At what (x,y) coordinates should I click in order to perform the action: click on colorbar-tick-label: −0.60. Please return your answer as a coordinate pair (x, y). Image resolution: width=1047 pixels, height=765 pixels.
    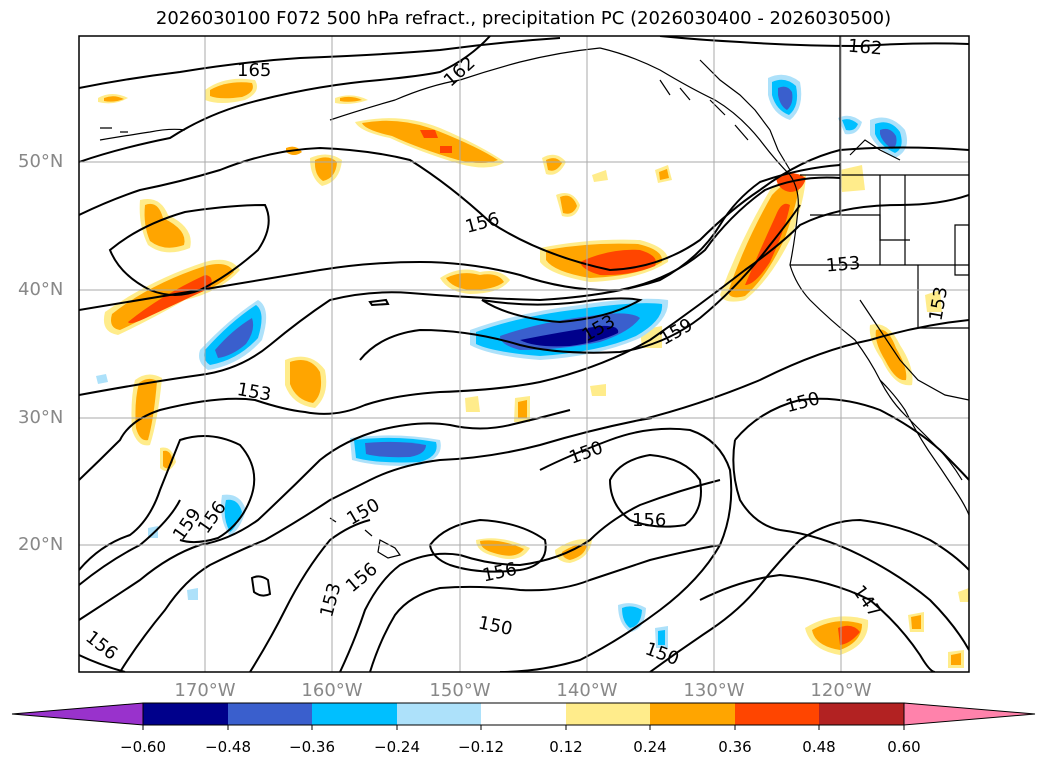
    Looking at the image, I should click on (143, 747).